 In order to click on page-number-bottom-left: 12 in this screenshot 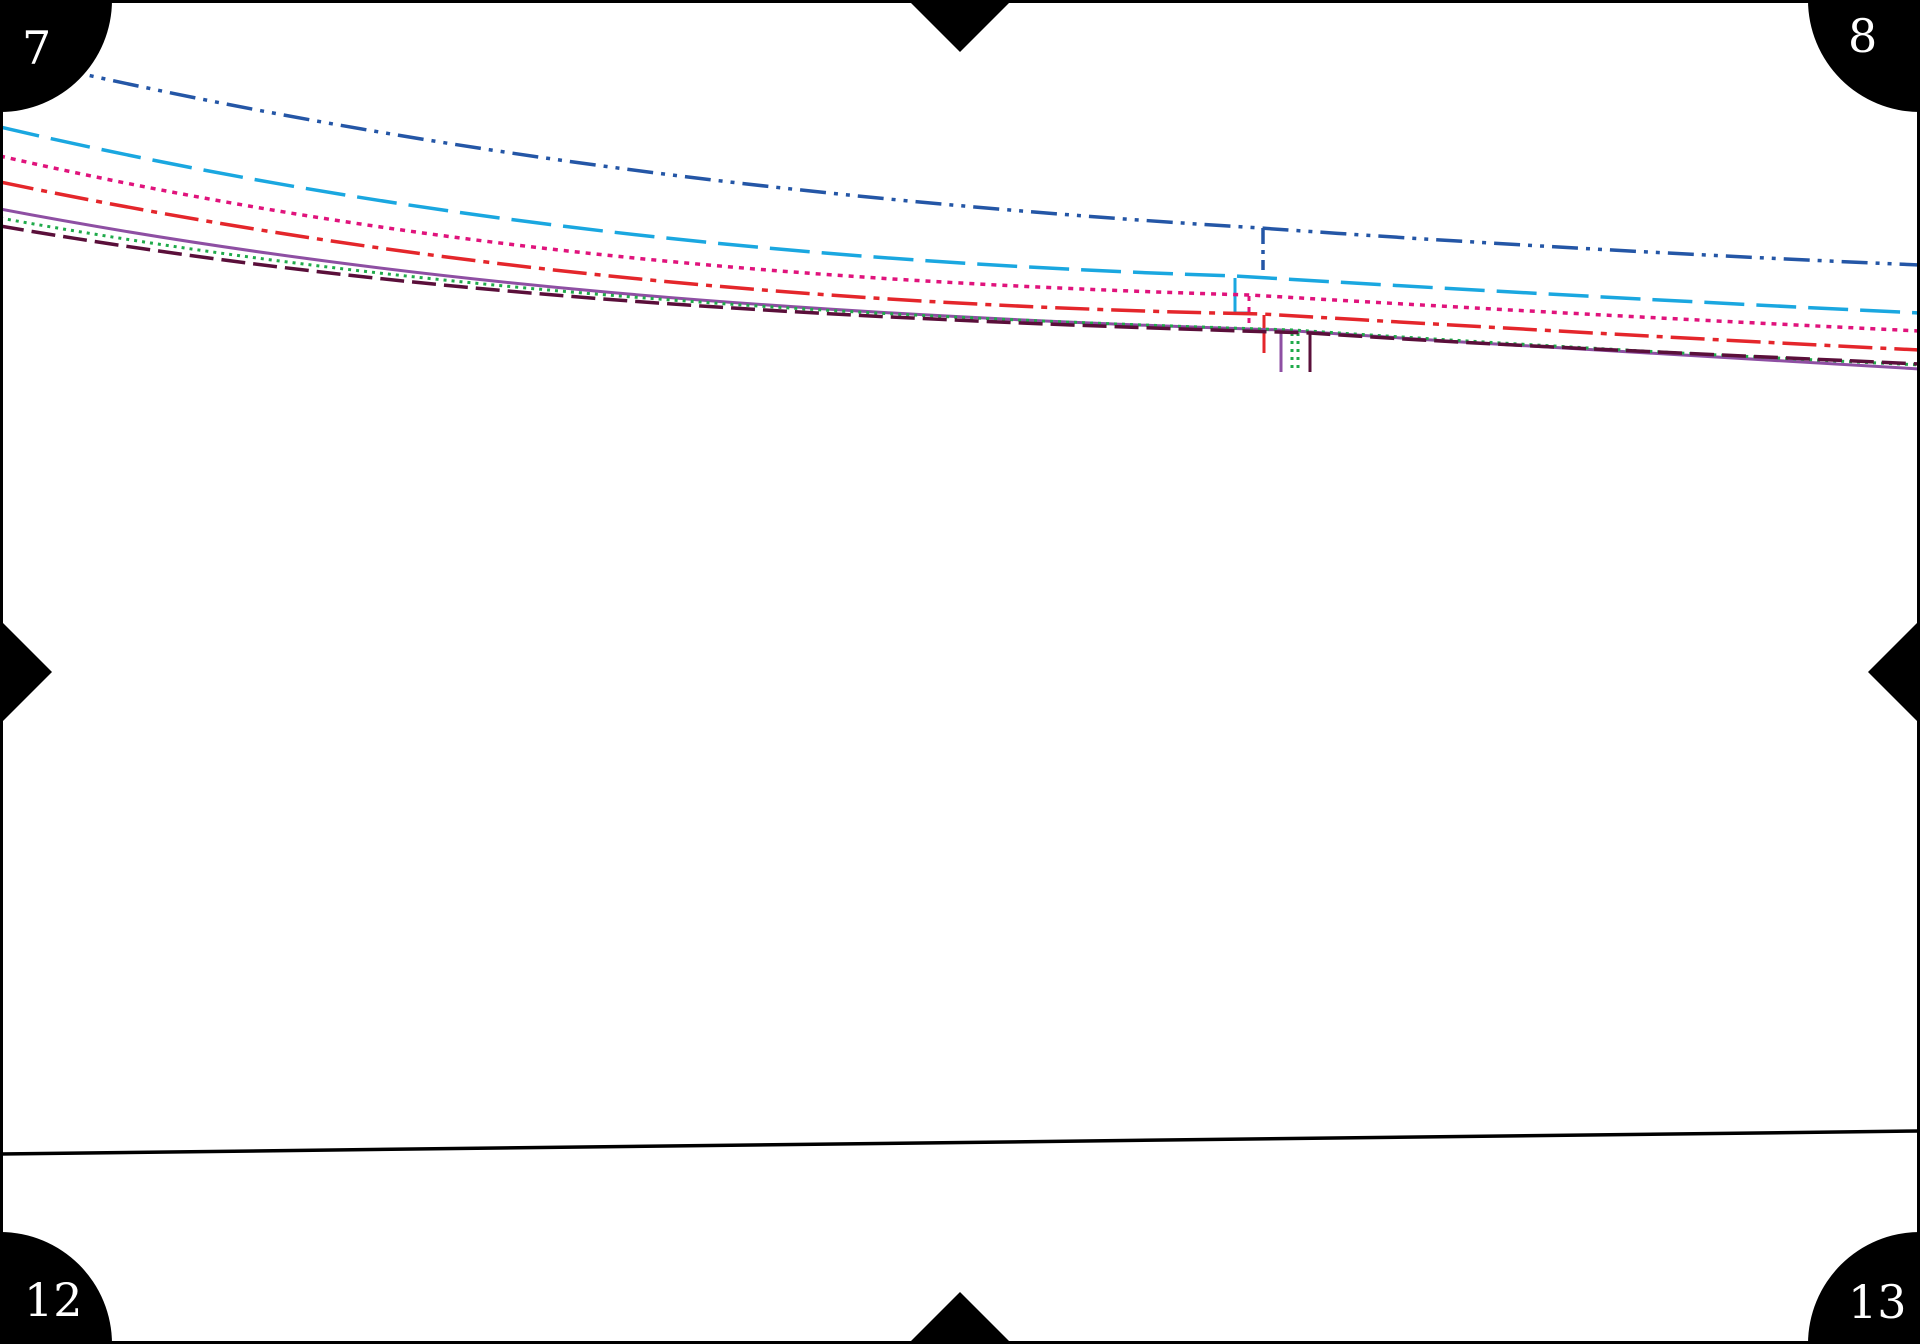, I will do `click(53, 1300)`.